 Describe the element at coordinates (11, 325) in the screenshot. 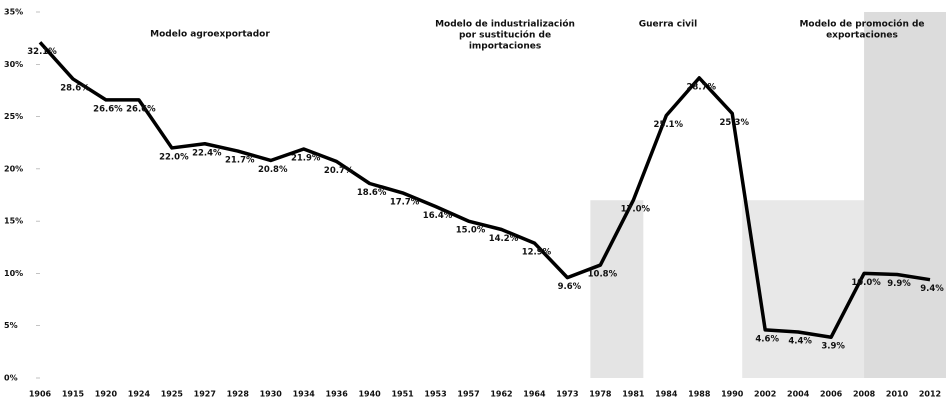

I see `y-tick-label: 5%` at that location.